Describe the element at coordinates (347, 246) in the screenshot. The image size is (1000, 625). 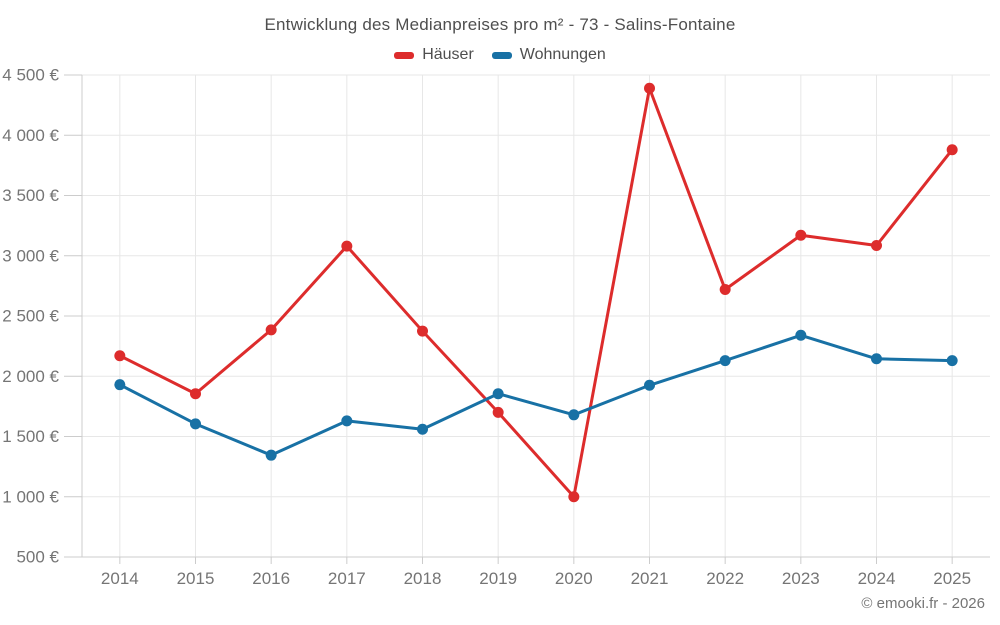
I see `data-point-häuser-2017` at that location.